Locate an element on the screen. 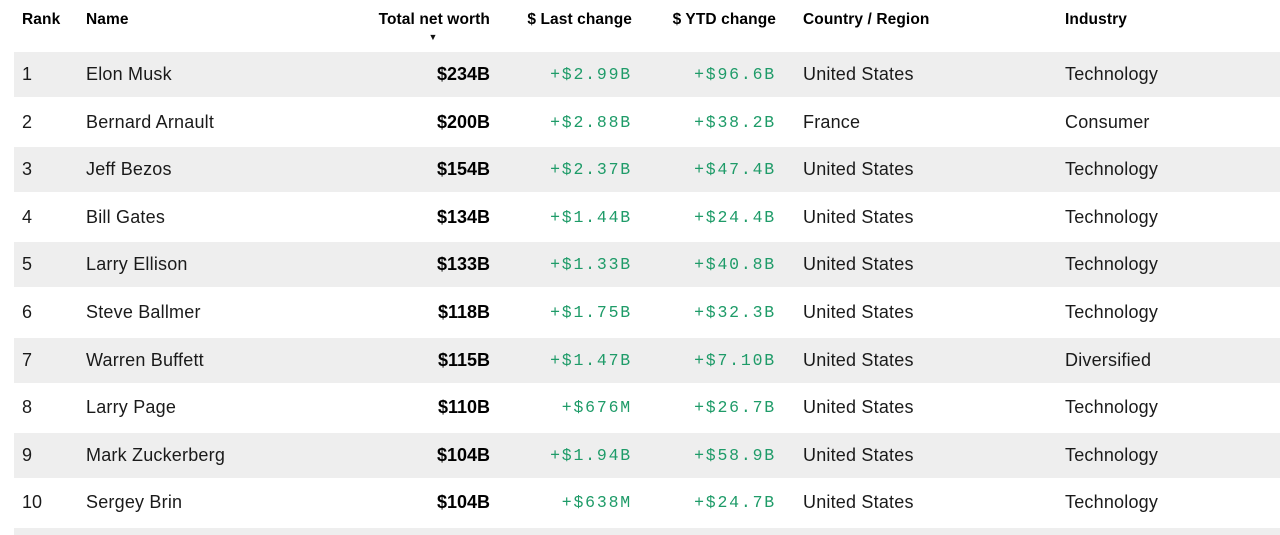 This screenshot has width=1280, height=535. last-change-cell: +$2.88B is located at coordinates (591, 122).